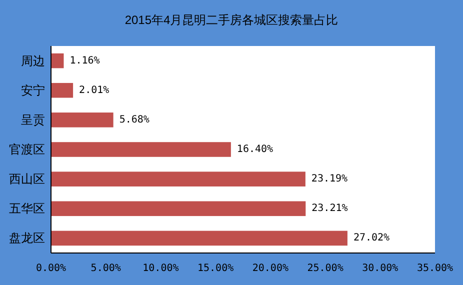 The image size is (463, 285). What do you see at coordinates (27, 149) in the screenshot?
I see `y-tick-label: 官渡区` at bounding box center [27, 149].